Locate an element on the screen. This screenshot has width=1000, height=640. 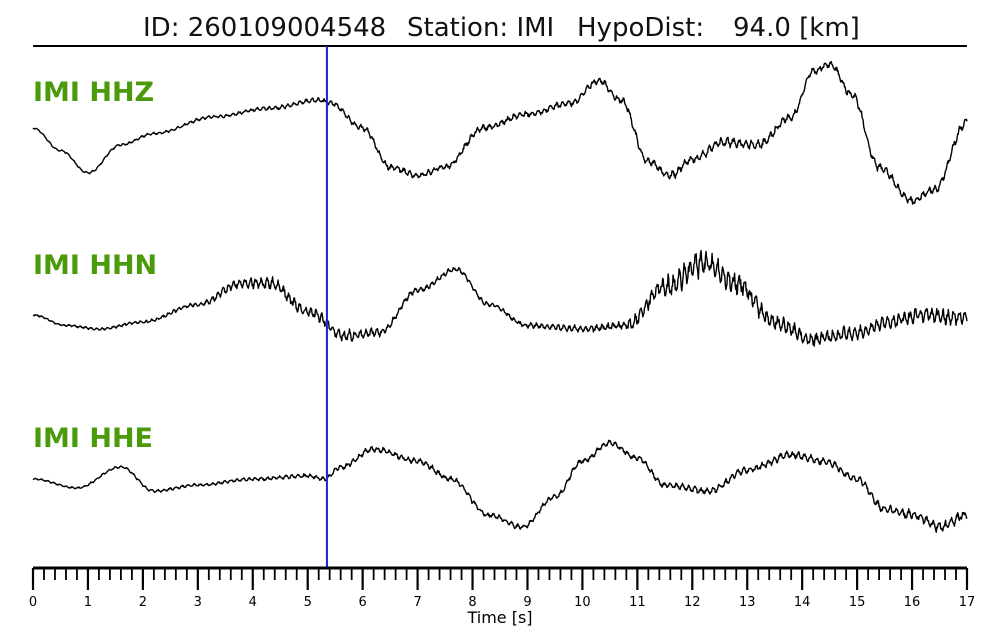
x-tick-label: 12 is located at coordinates (692, 602).